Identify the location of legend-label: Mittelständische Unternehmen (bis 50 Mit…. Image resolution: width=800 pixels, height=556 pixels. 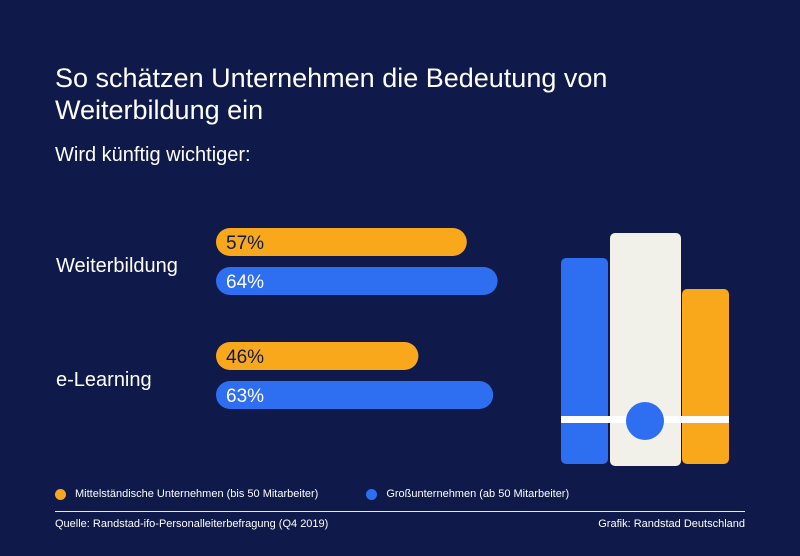
(197, 494).